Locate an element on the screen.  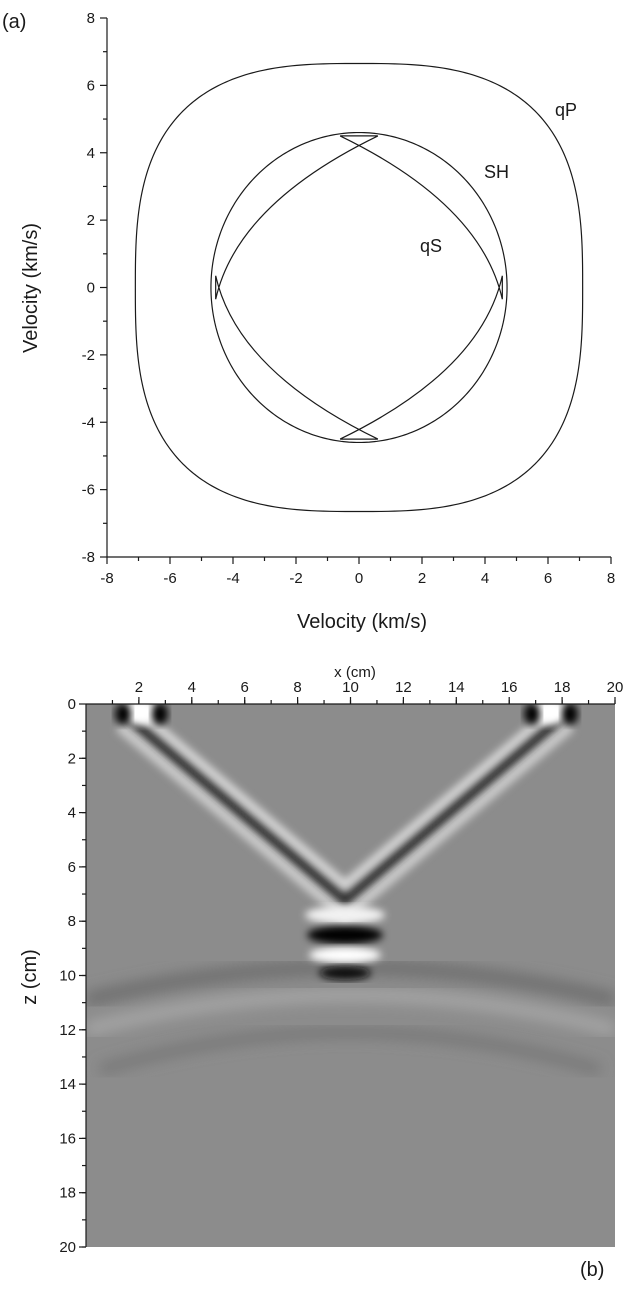
panel-b-x-tick-label: 10 is located at coordinates (350, 687).